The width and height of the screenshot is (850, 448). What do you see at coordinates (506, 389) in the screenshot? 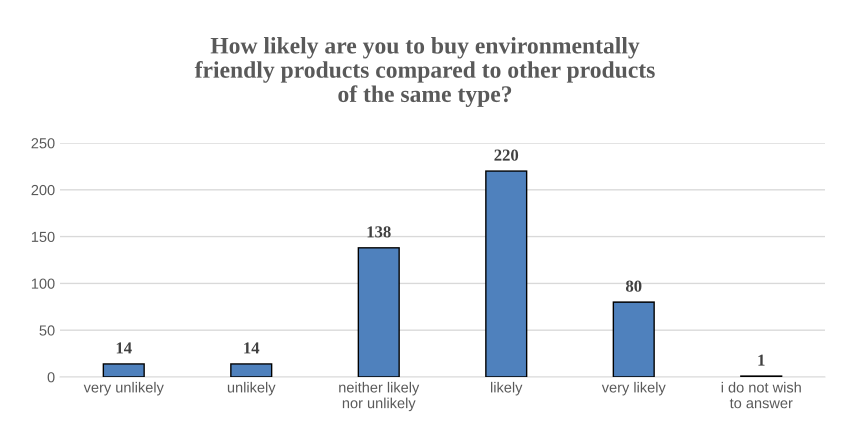
I see `x-tick-label: likely` at bounding box center [506, 389].